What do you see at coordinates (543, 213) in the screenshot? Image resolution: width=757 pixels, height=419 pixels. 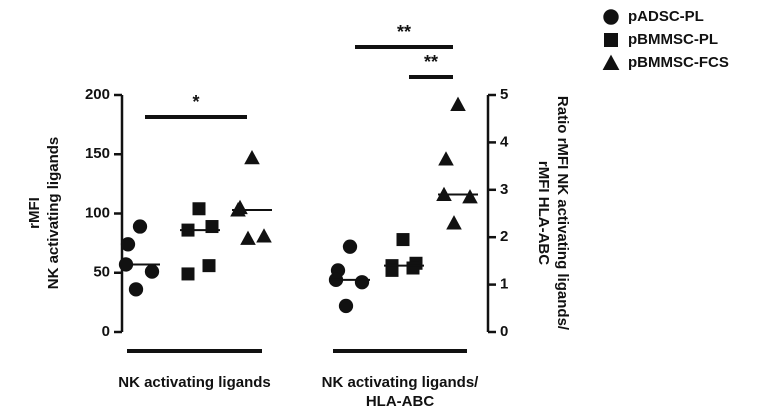 I see `y2-axis-title-line: rMFI HLA-ABC` at bounding box center [543, 213].